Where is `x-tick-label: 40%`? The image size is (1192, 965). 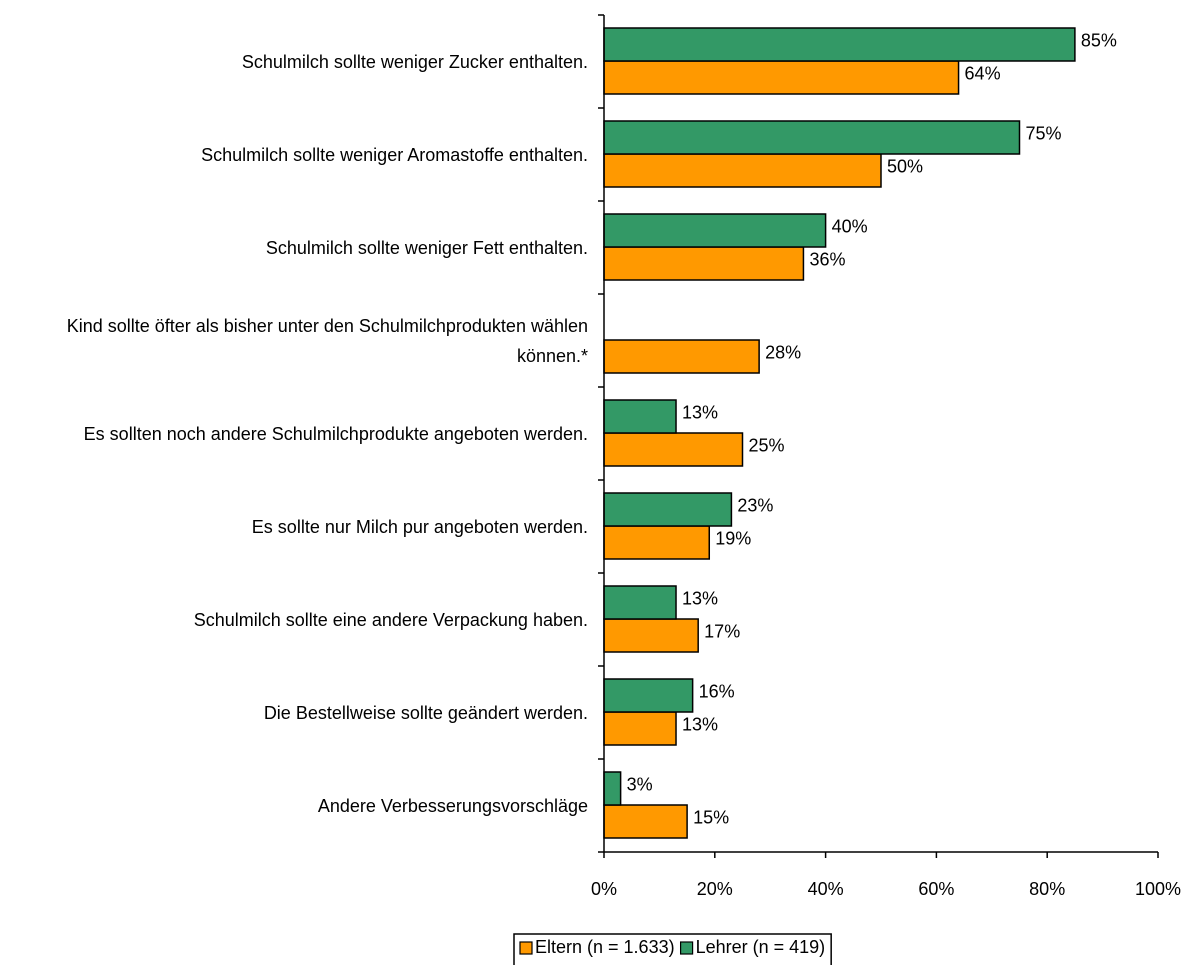 x-tick-label: 40% is located at coordinates (826, 889).